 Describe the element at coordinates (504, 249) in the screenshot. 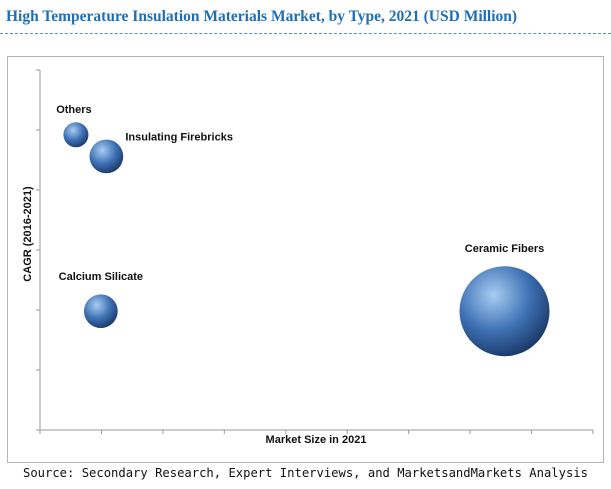

I see `bubble-label: Ceramic Fibers` at that location.